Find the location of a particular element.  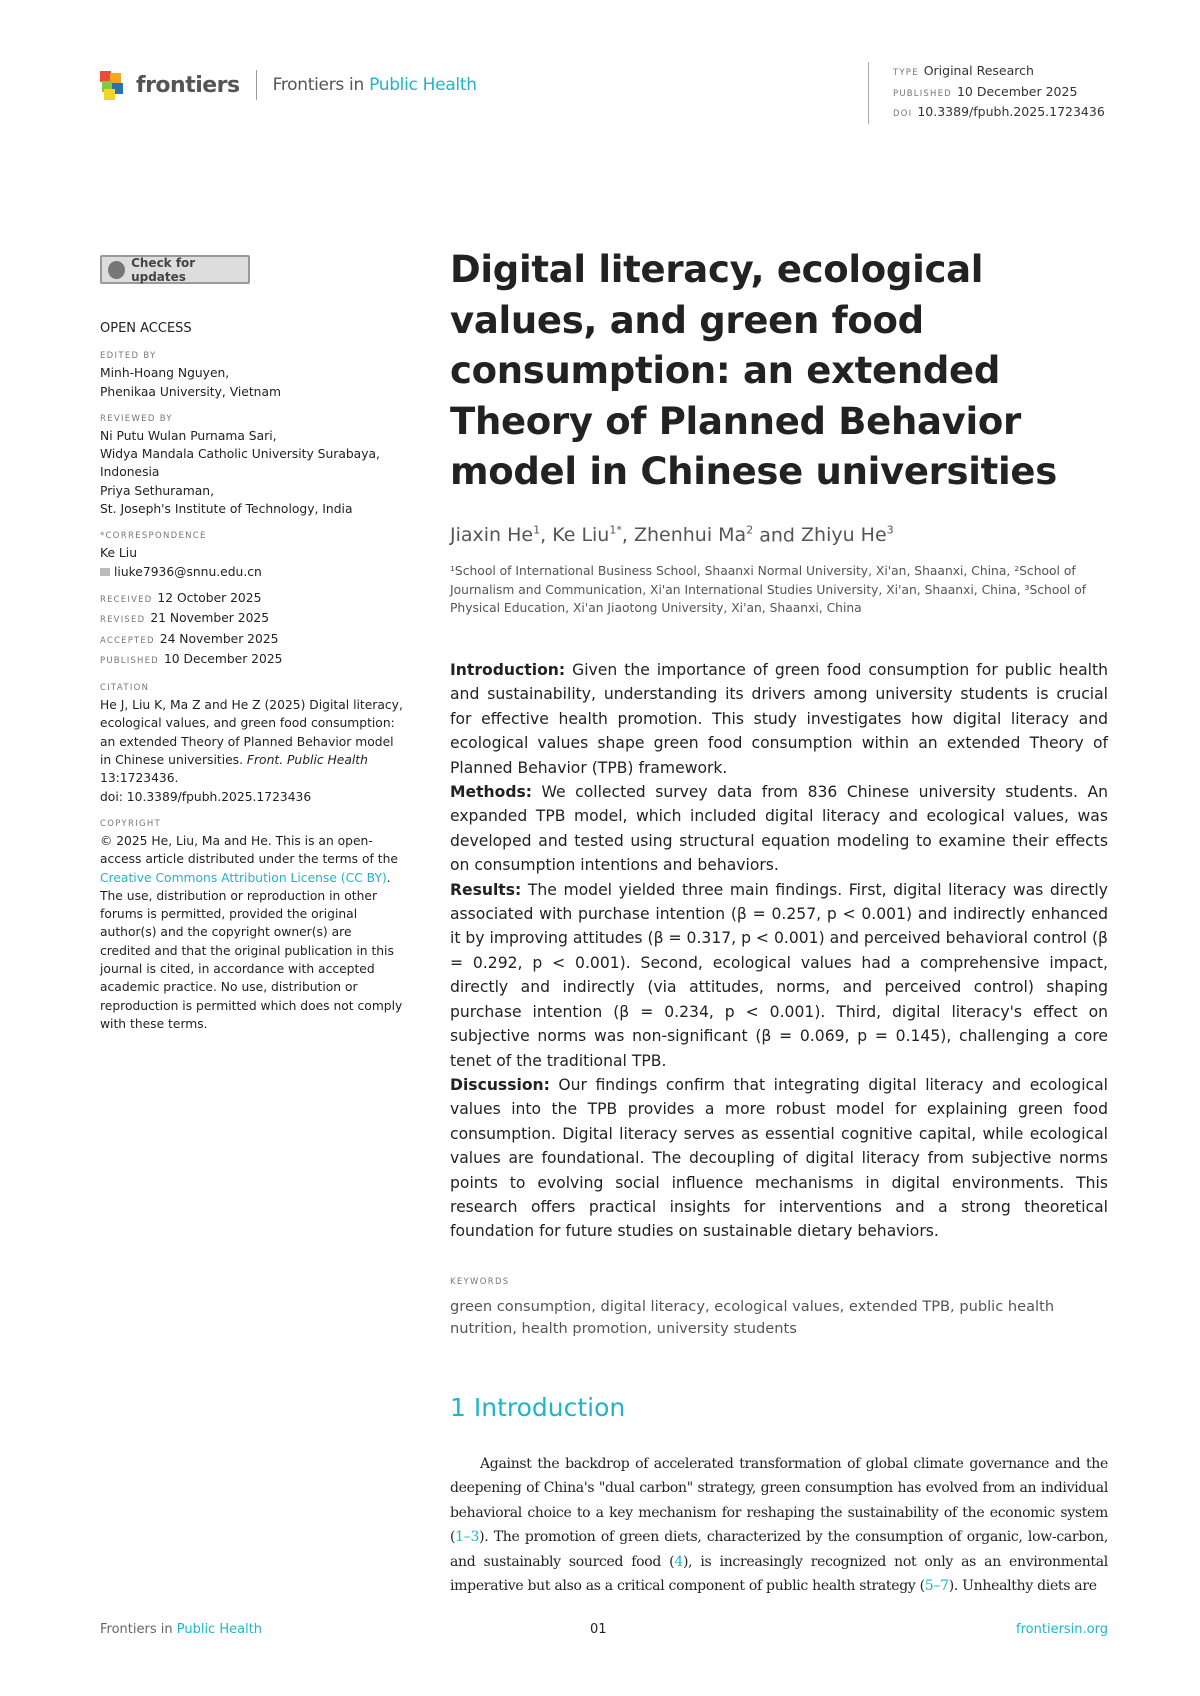

section-heading: 1 Introduction is located at coordinates (538, 1407).